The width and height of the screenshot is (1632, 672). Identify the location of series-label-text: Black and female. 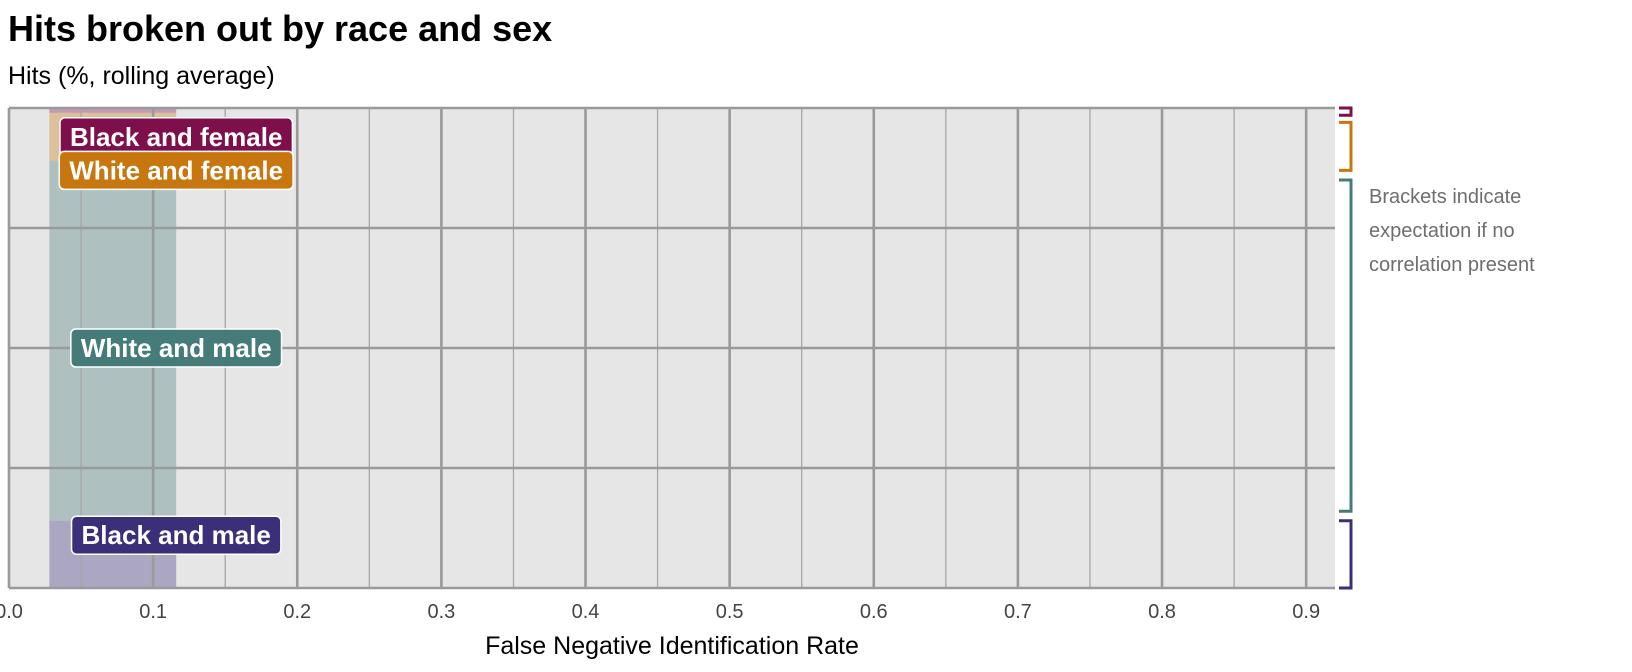
(176, 137).